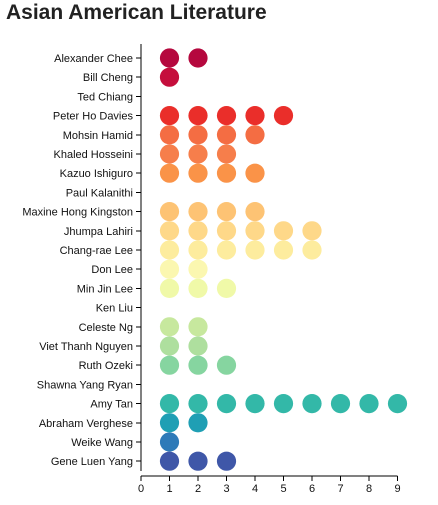  I want to click on y-tick-label: Paul Kalanithi, so click(99, 193).